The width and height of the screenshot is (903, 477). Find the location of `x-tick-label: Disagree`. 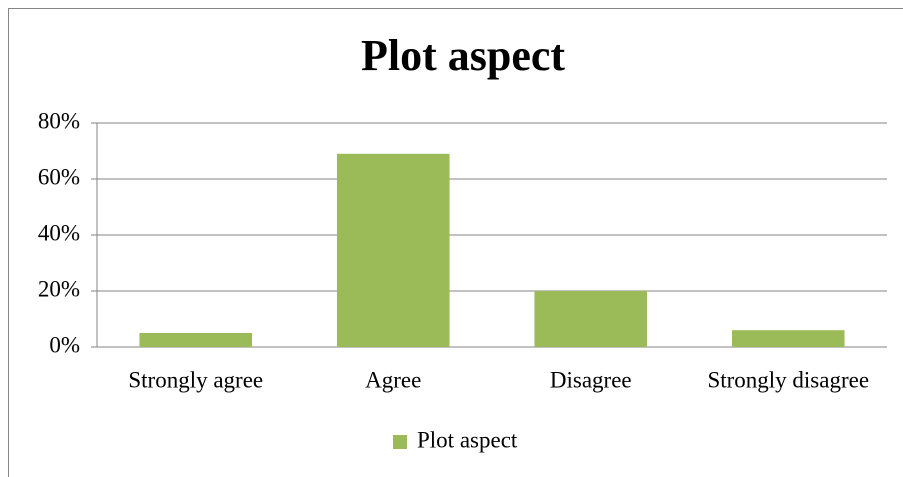

x-tick-label: Disagree is located at coordinates (591, 379).